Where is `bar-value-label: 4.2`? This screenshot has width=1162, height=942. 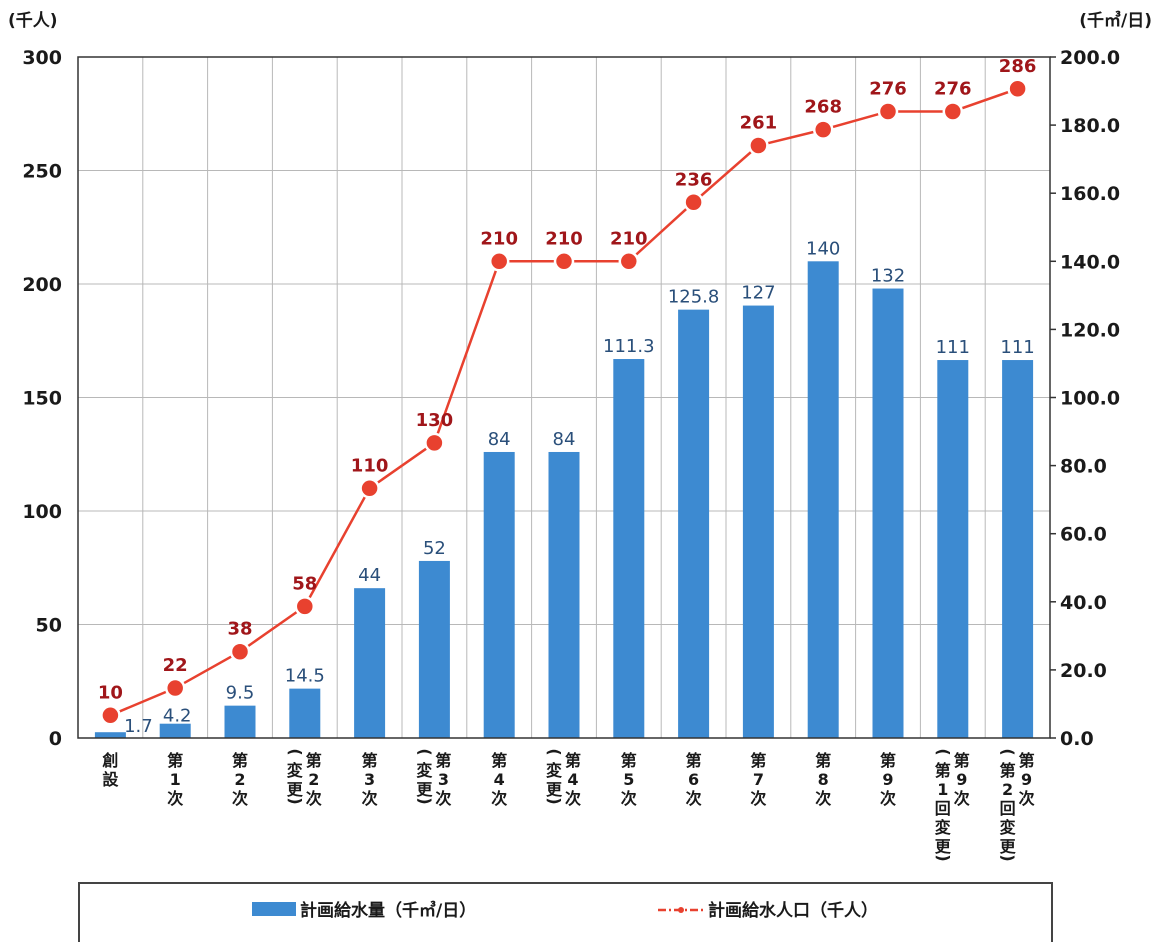
bar-value-label: 4.2 is located at coordinates (177, 716).